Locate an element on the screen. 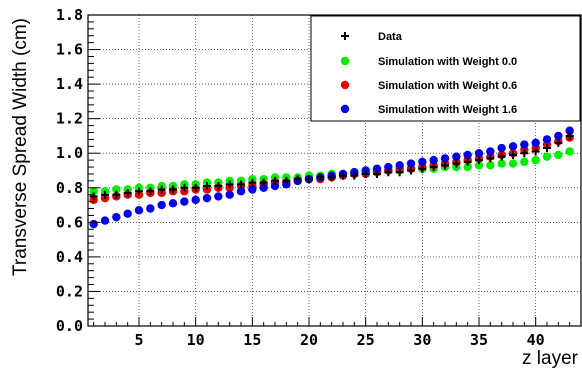  y-tick-label: 1.4 is located at coordinates (69, 84).